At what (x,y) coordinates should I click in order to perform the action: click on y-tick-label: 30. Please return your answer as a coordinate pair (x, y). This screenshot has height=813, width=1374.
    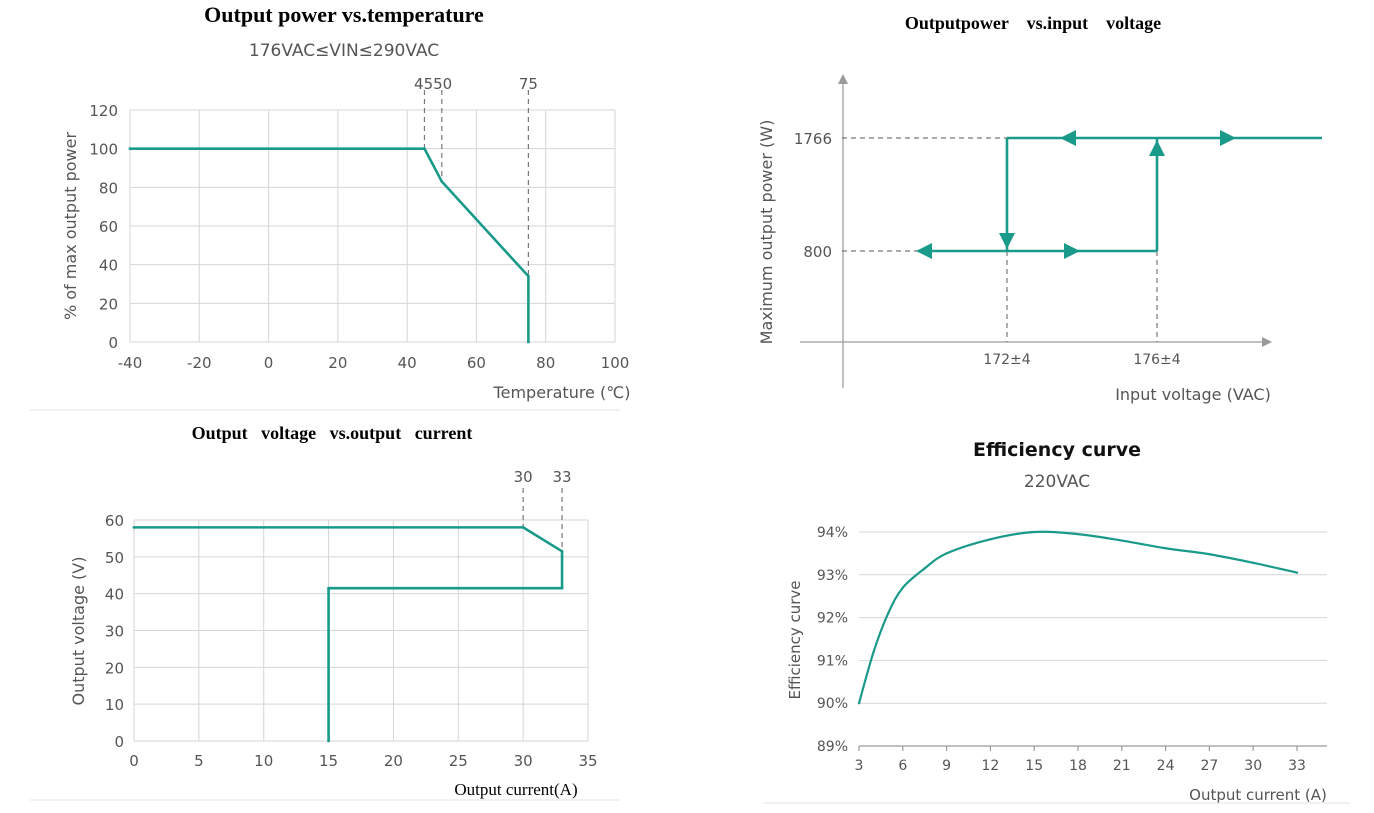
    Looking at the image, I should click on (114, 632).